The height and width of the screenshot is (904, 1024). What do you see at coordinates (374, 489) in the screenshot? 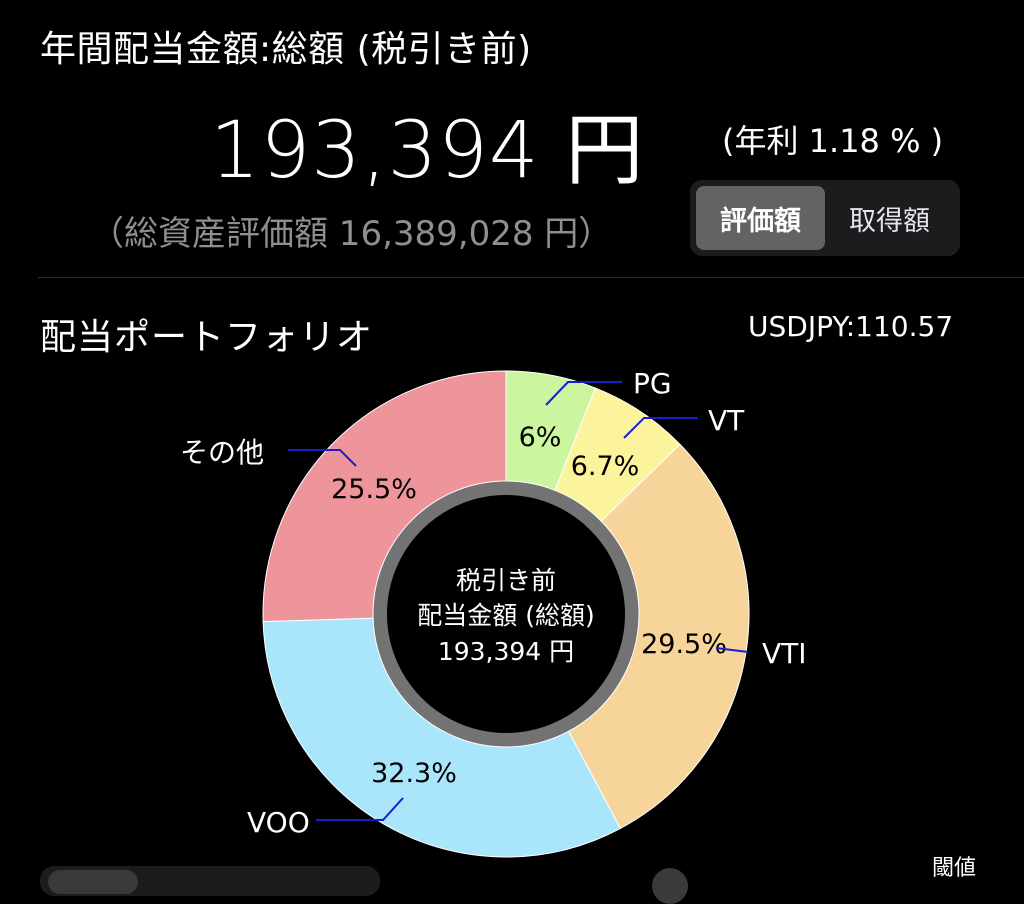
I see `data-label-other: 25.5%` at bounding box center [374, 489].